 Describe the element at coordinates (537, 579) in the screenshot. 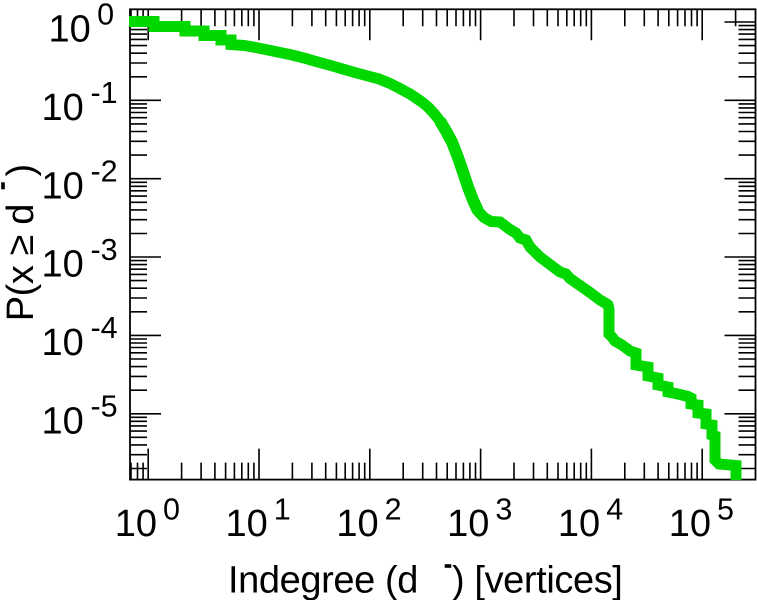

I see `svg-text: ) [vertices]` at that location.